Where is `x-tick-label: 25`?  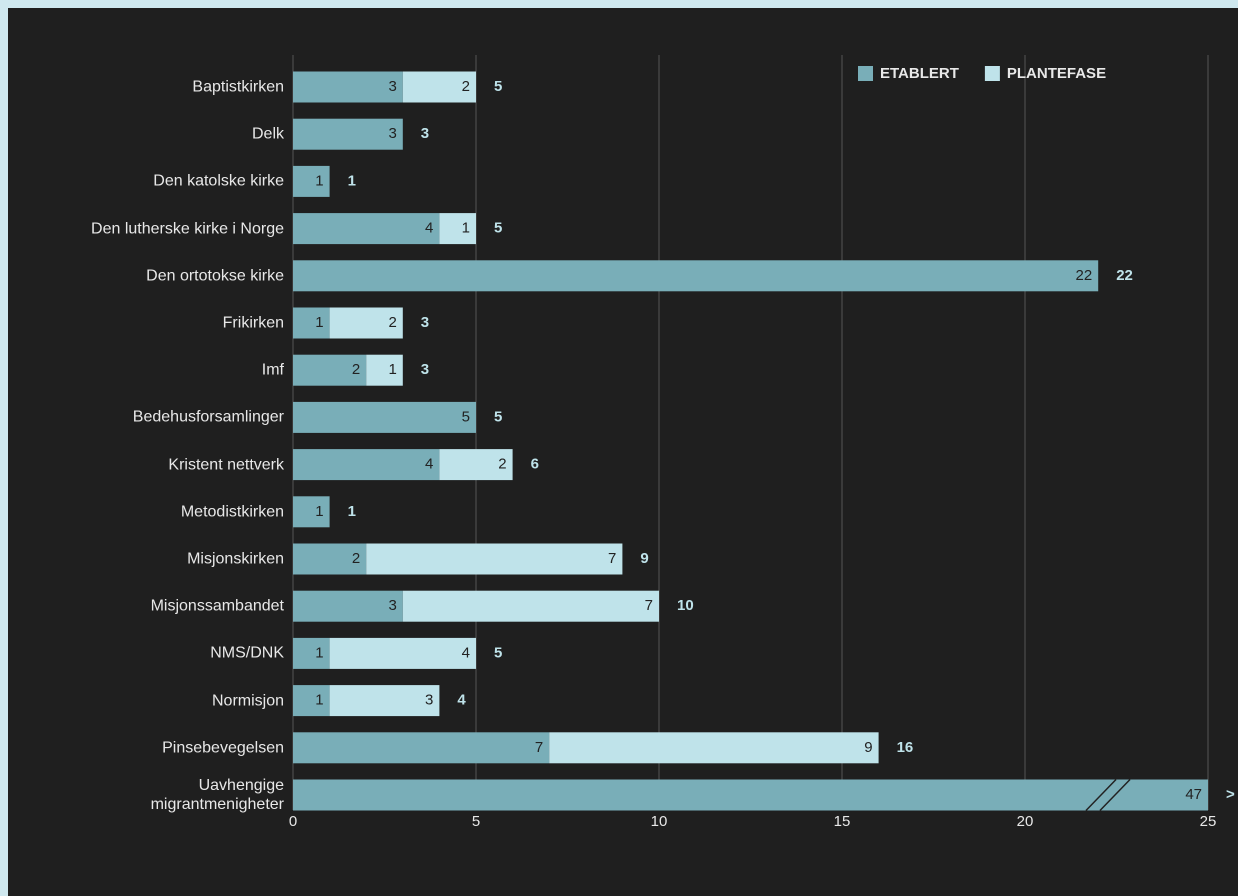
x-tick-label: 25 is located at coordinates (1208, 821).